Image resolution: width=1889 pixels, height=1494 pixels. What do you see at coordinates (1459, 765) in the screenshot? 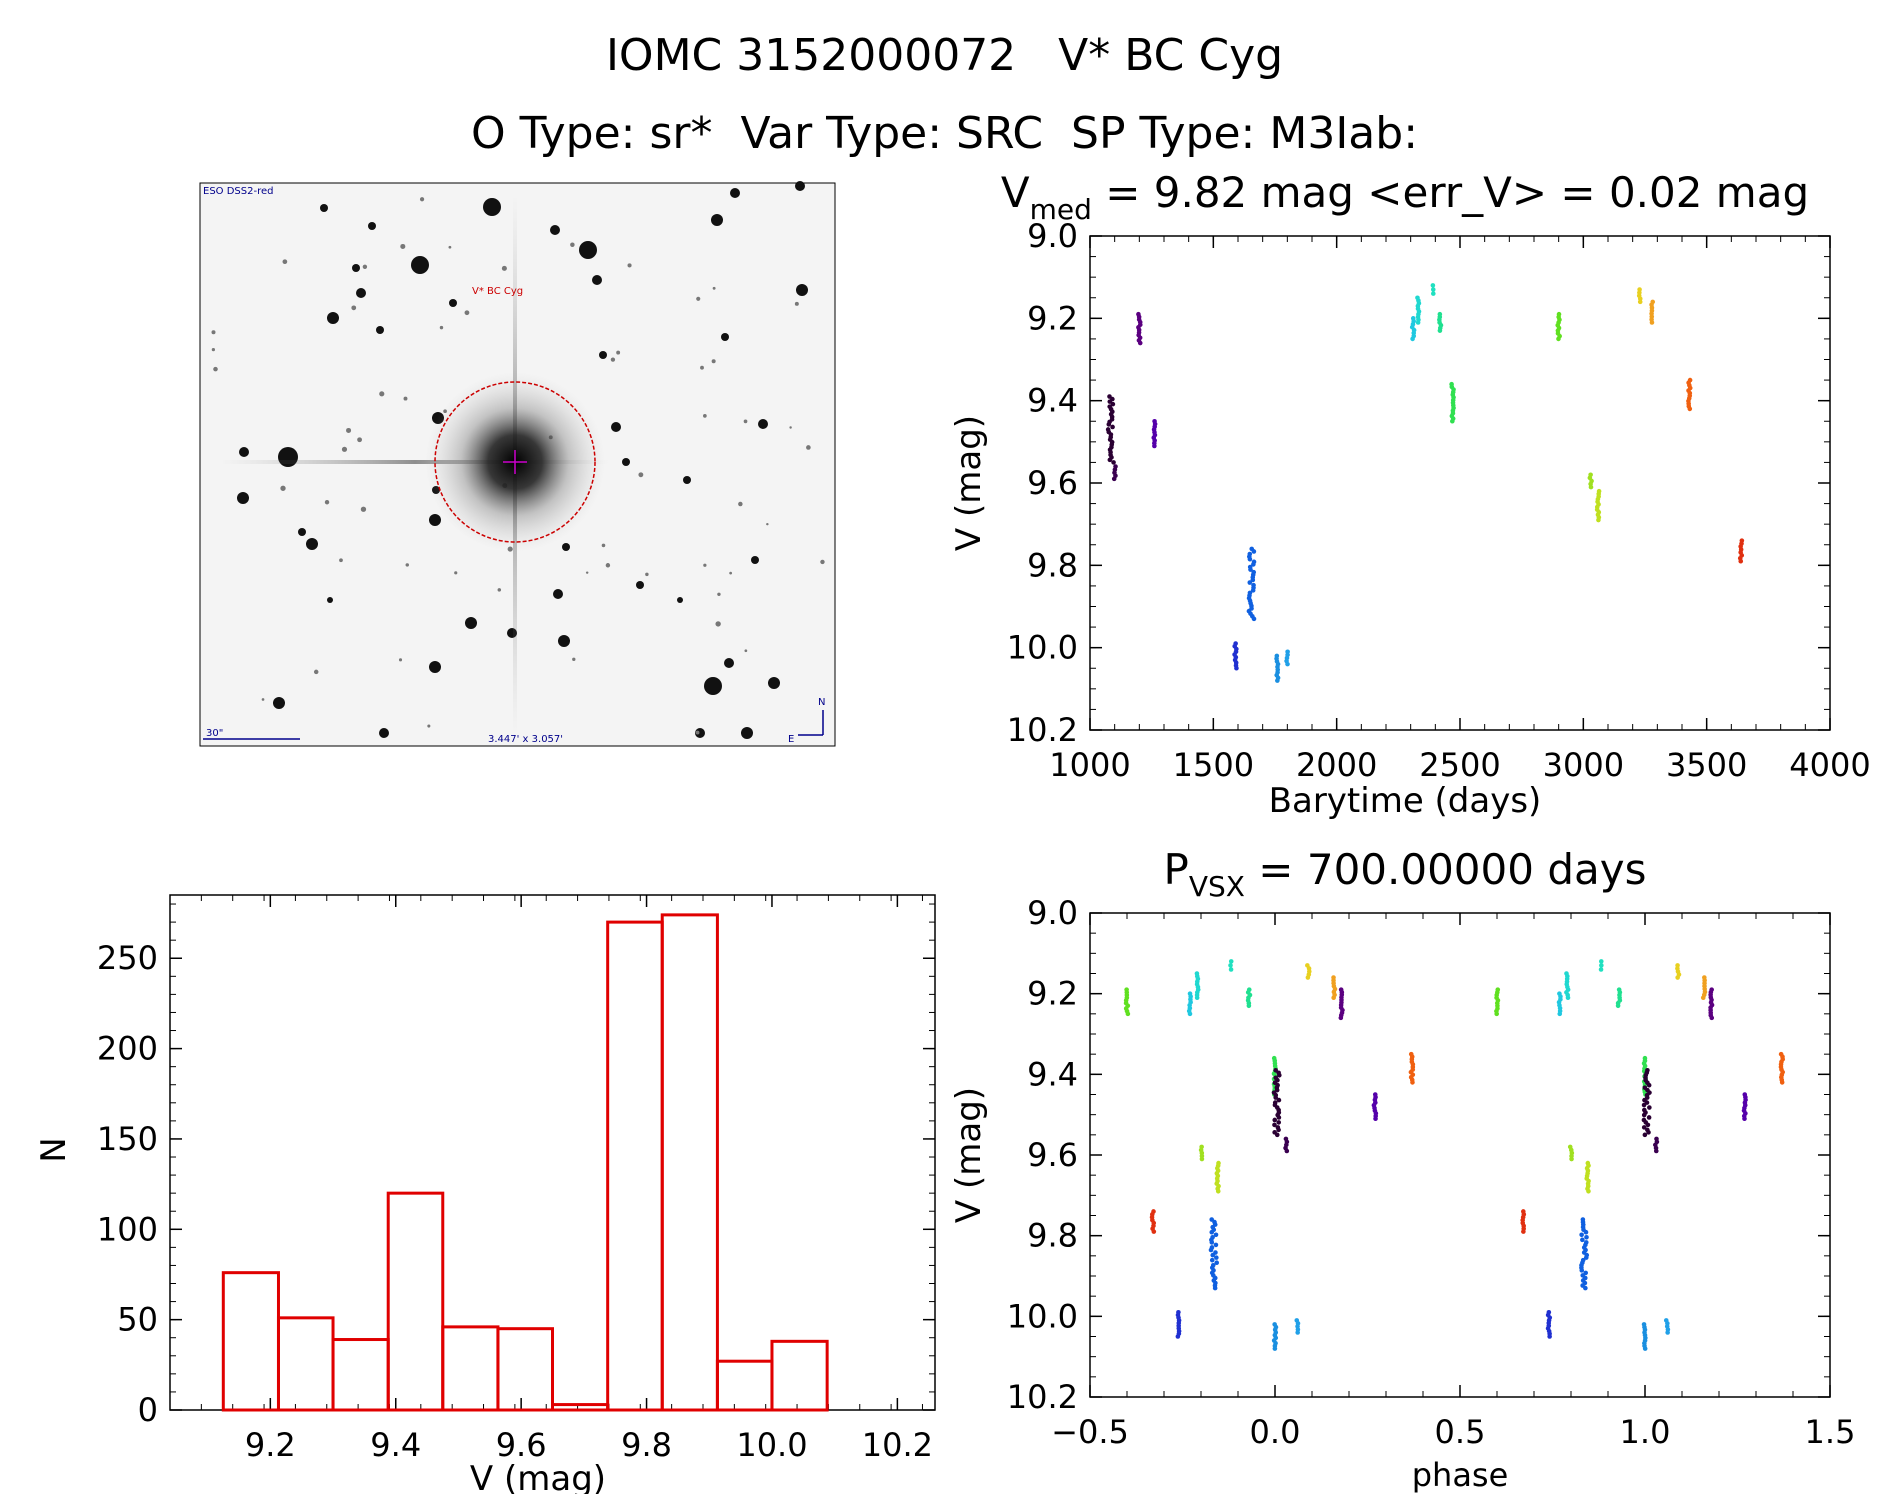
I see `lightcurve-xtick-label: 2500` at bounding box center [1459, 765].